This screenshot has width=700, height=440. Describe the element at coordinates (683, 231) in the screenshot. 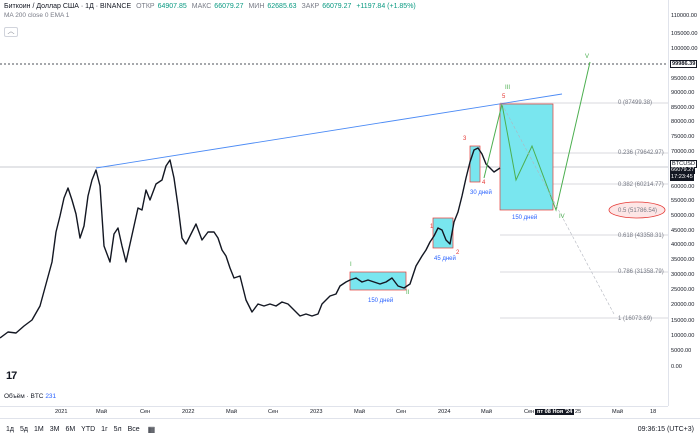

I see `price-tick: 45000.00` at that location.